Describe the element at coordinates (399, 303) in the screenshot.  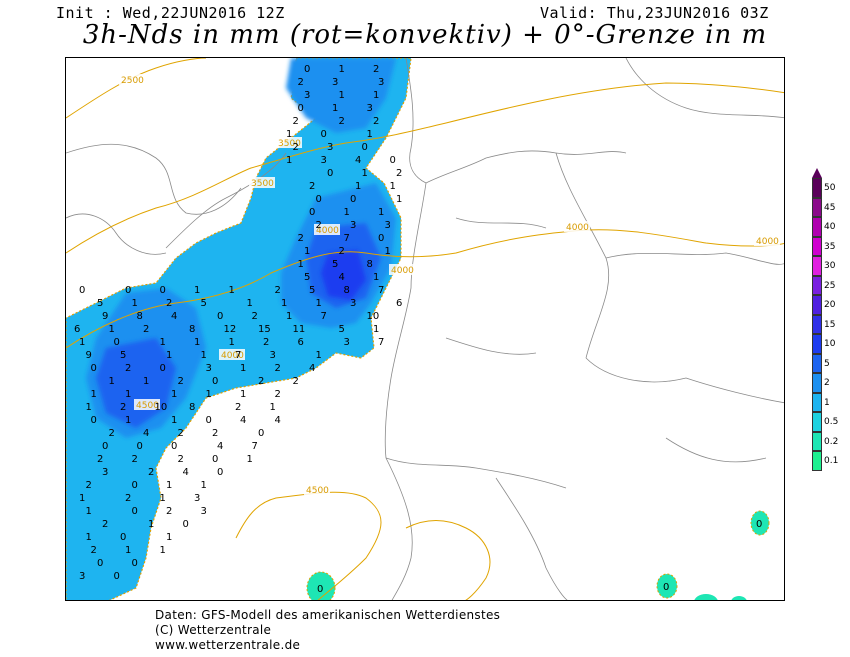
I see `precip-value: 6` at that location.